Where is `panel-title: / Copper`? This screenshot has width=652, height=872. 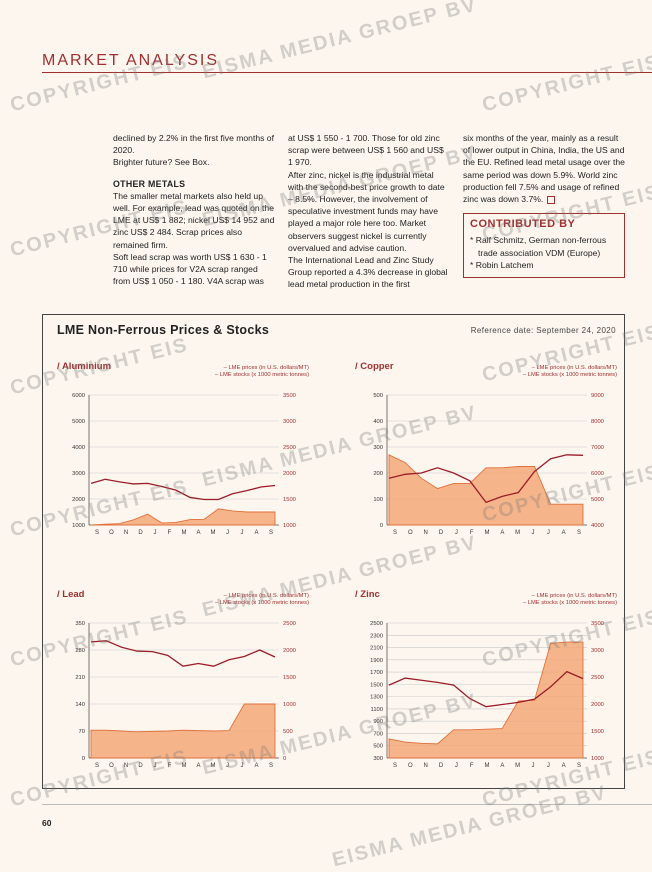
panel-title: / Copper is located at coordinates (374, 366).